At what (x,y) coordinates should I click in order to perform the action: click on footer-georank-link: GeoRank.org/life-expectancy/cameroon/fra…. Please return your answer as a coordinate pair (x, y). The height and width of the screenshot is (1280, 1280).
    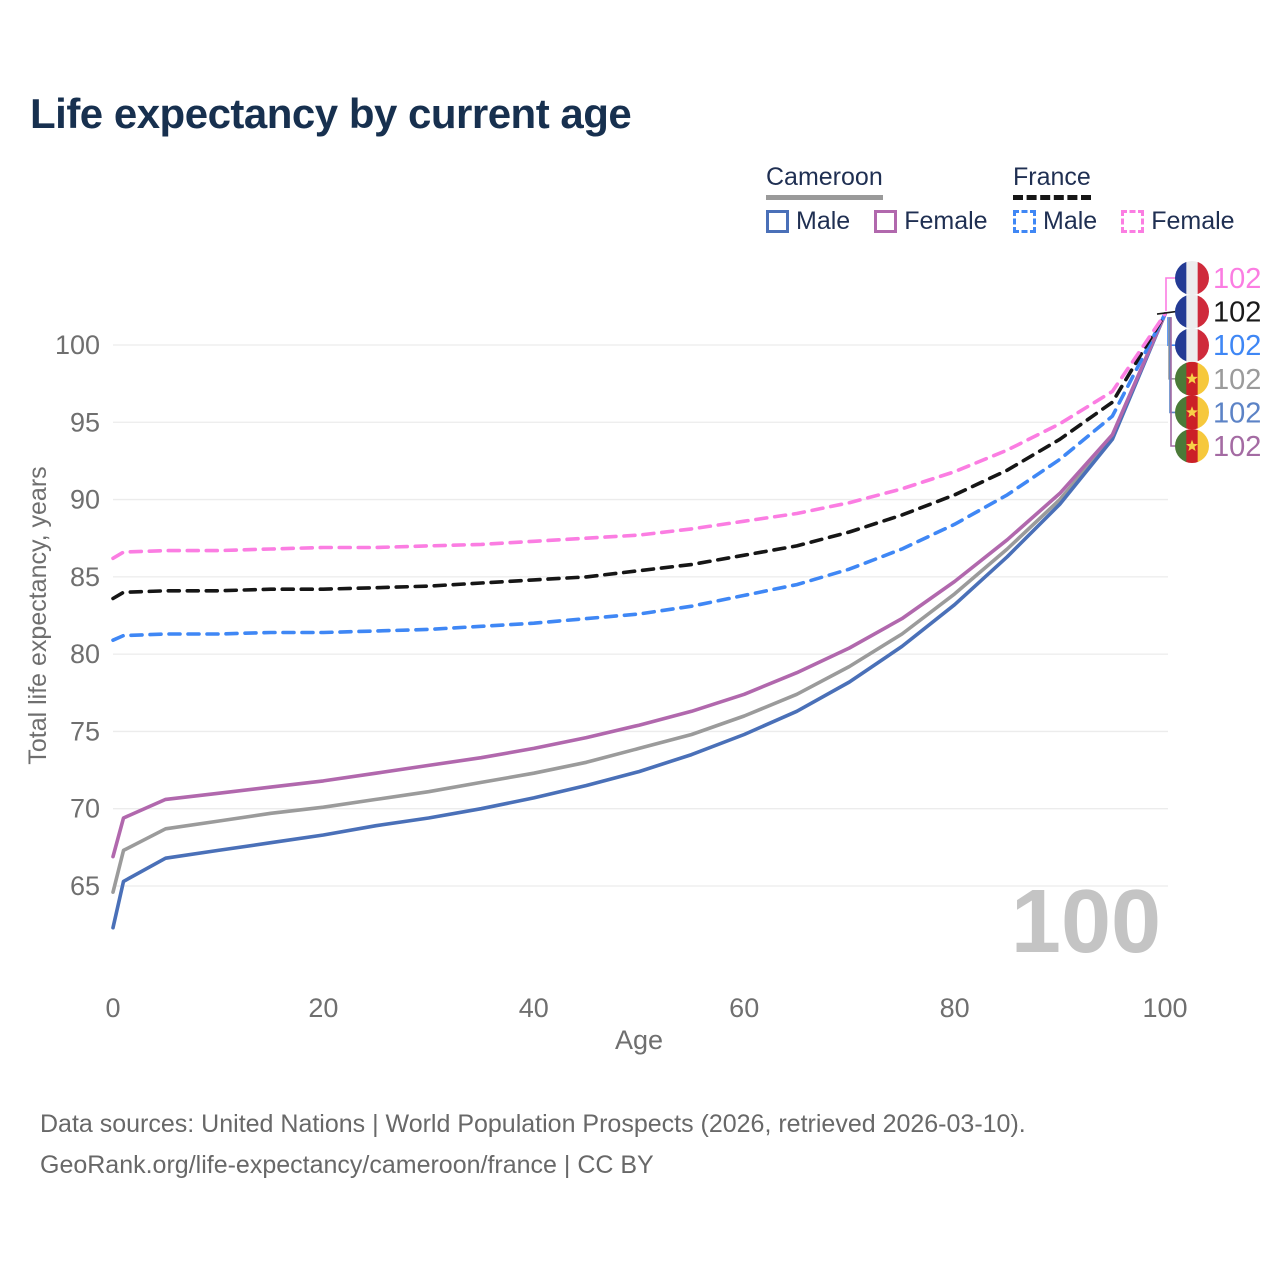
    Looking at the image, I should click on (347, 1165).